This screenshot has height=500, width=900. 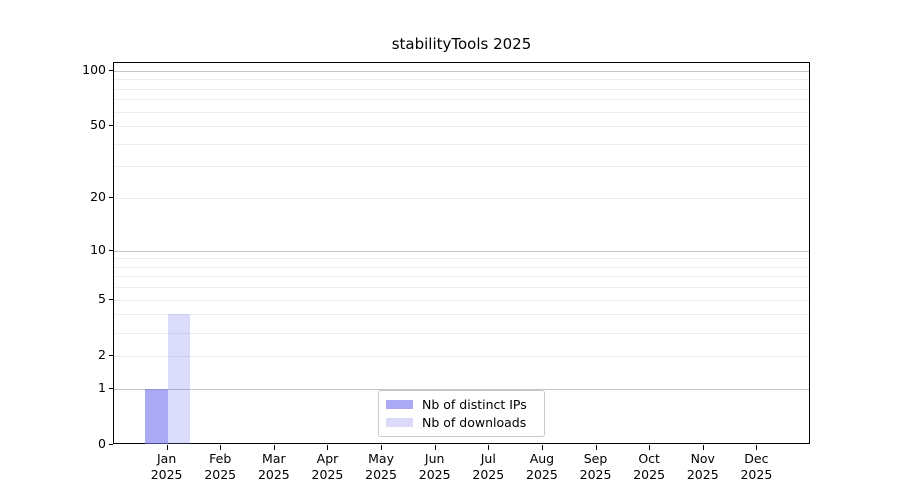 I want to click on x-tick-label: Aug 2025, so click(x=542, y=466).